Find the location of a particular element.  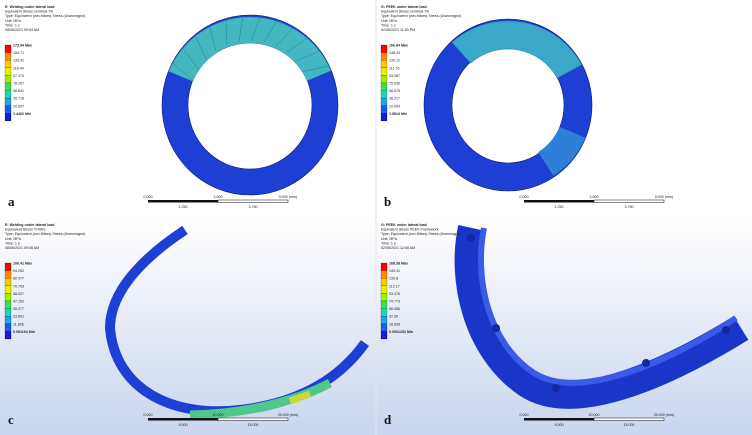

legend-label: 56.086 is located at coordinates (394, 309).